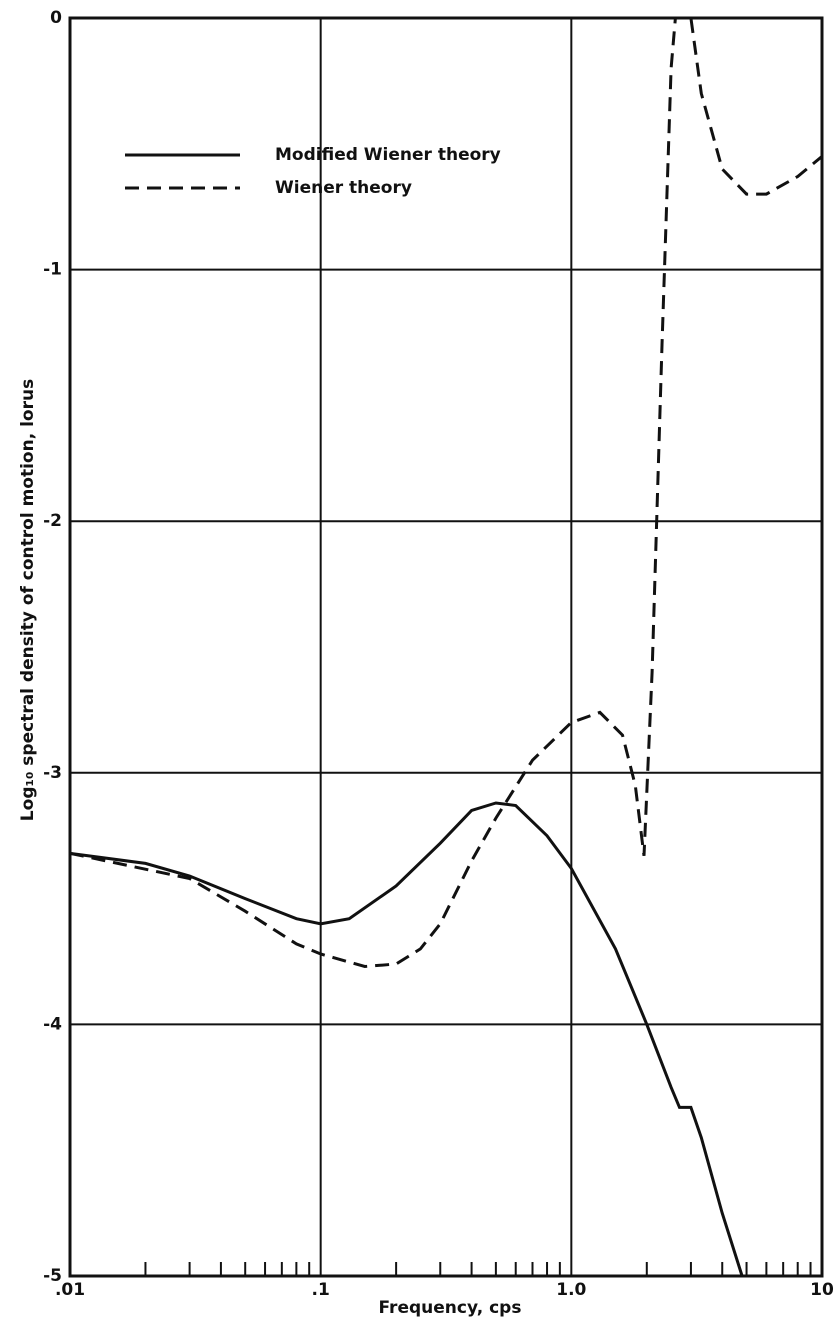 This screenshot has width=834, height=1323. What do you see at coordinates (52, 773) in the screenshot?
I see `y-tick-label: -3` at bounding box center [52, 773].